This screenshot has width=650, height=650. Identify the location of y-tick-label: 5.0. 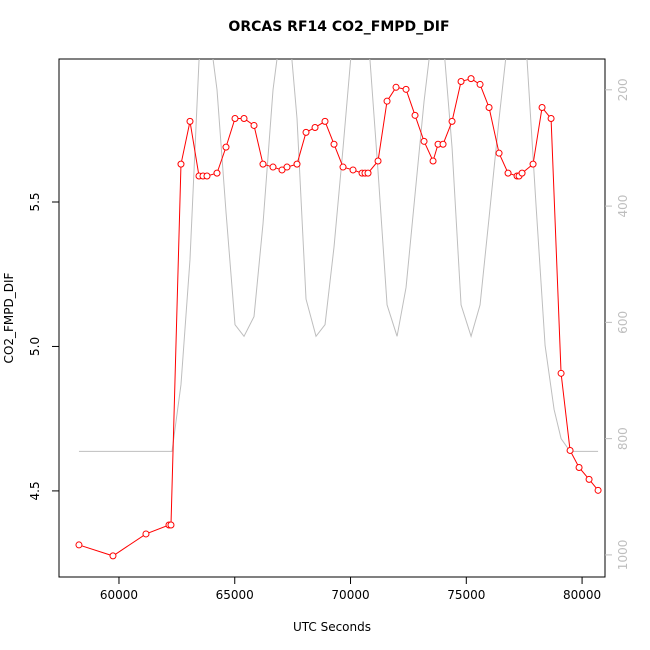
(35, 346).